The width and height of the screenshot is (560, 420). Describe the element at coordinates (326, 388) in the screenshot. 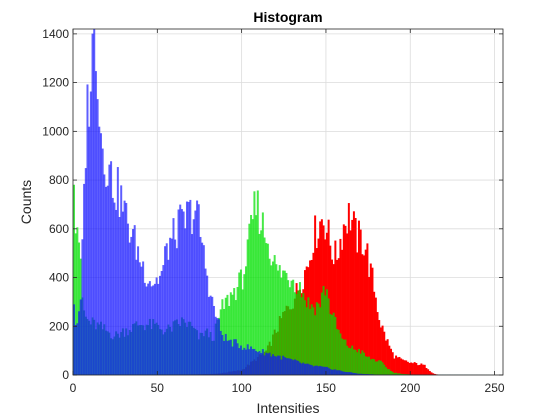

I see `x-tick-label: 150` at that location.